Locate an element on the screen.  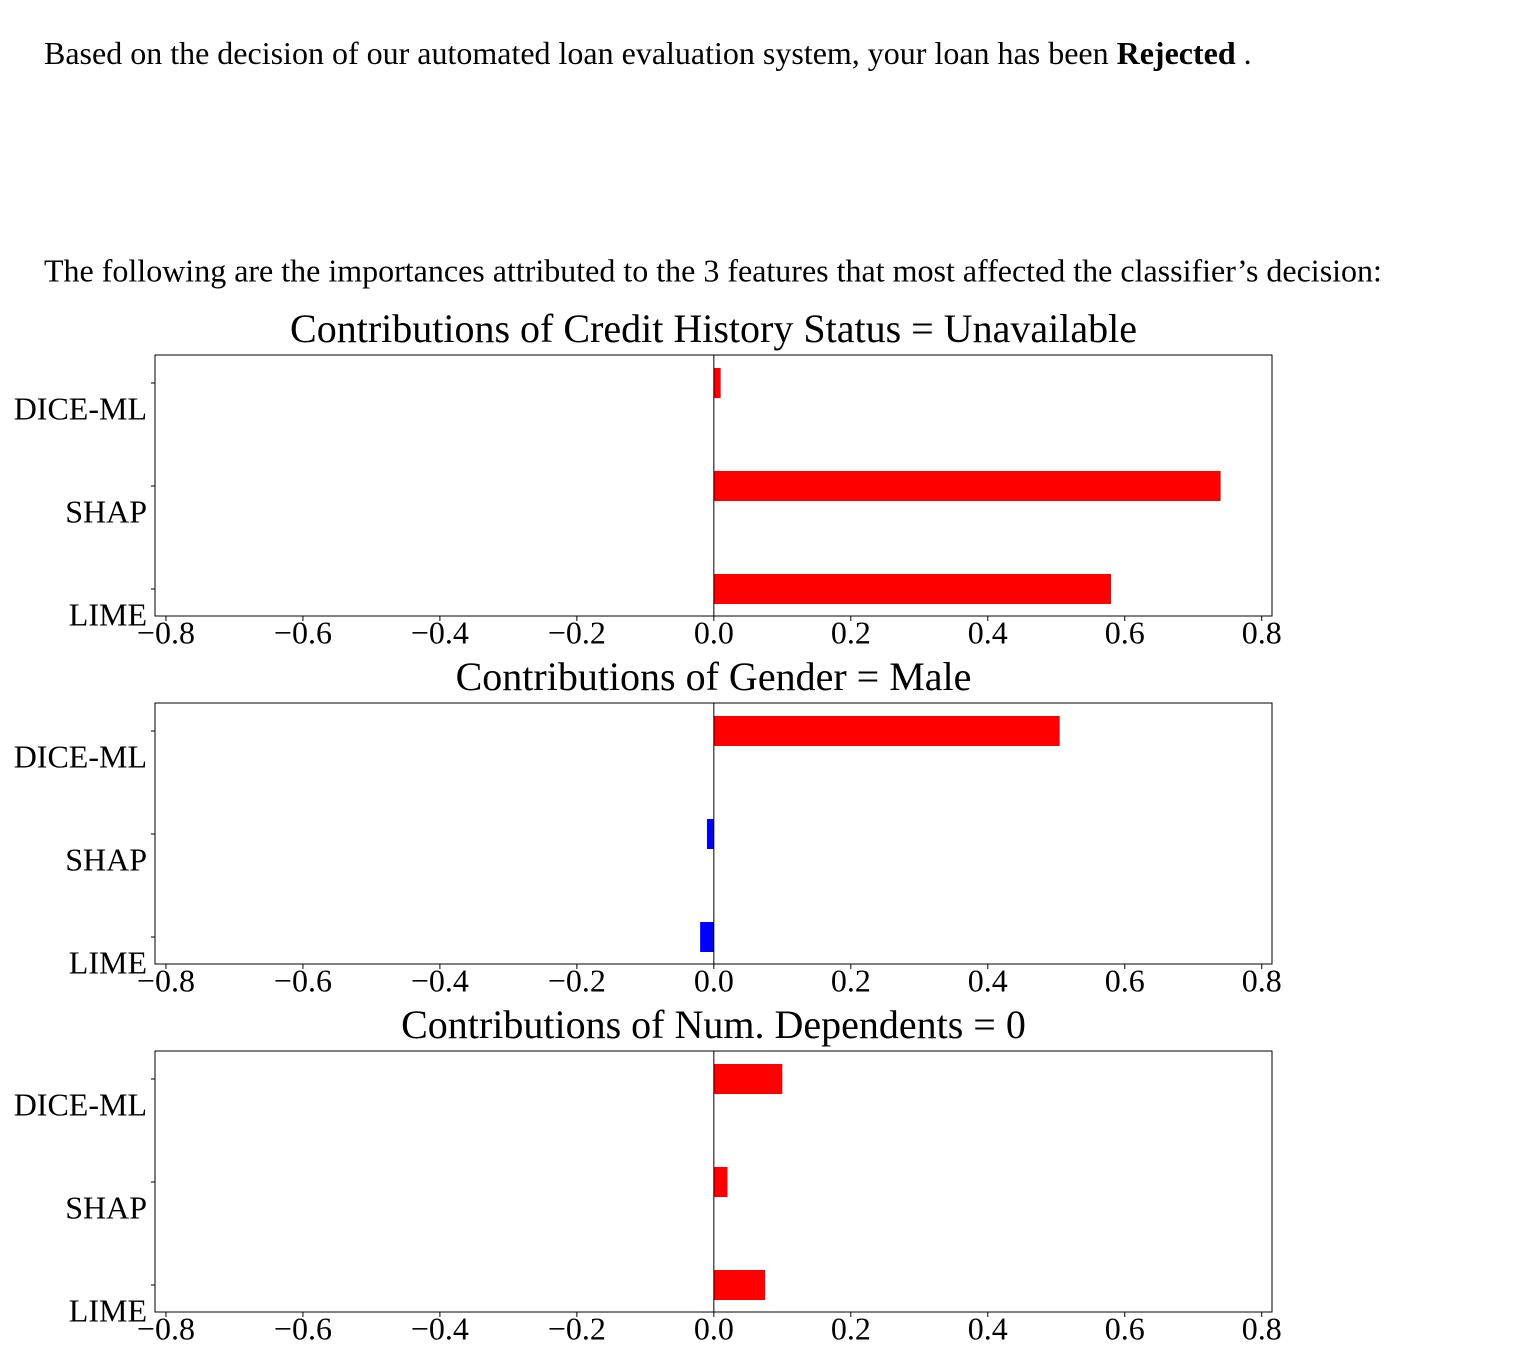
chart-title: Contributions of Gender = Male is located at coordinates (714, 676).